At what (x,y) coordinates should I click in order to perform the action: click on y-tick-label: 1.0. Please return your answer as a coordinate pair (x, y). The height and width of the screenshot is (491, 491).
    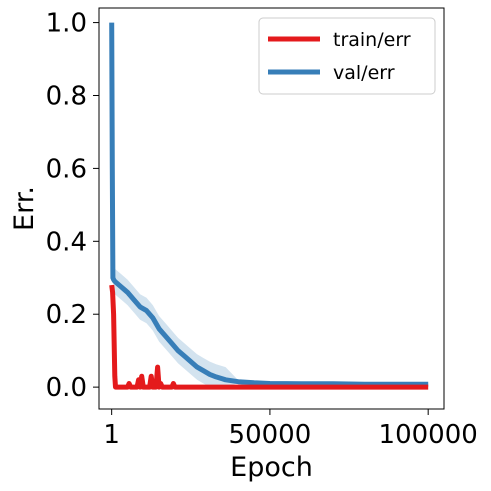
    Looking at the image, I should click on (66, 24).